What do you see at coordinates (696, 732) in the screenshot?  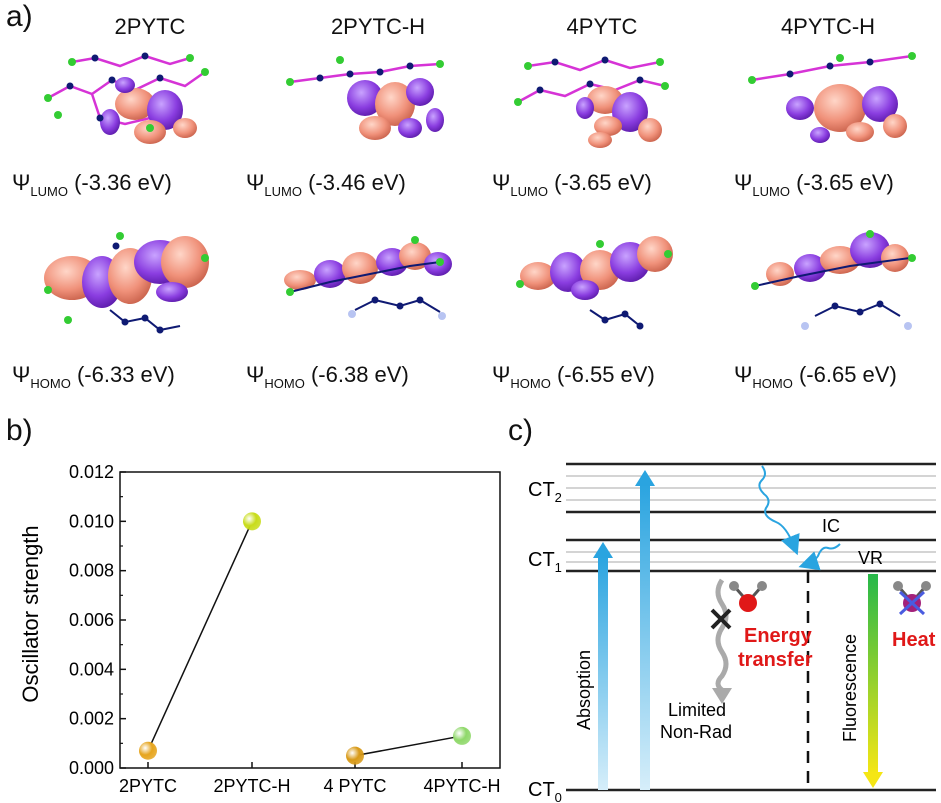 I see `limited-label-2: Non-Rad` at bounding box center [696, 732].